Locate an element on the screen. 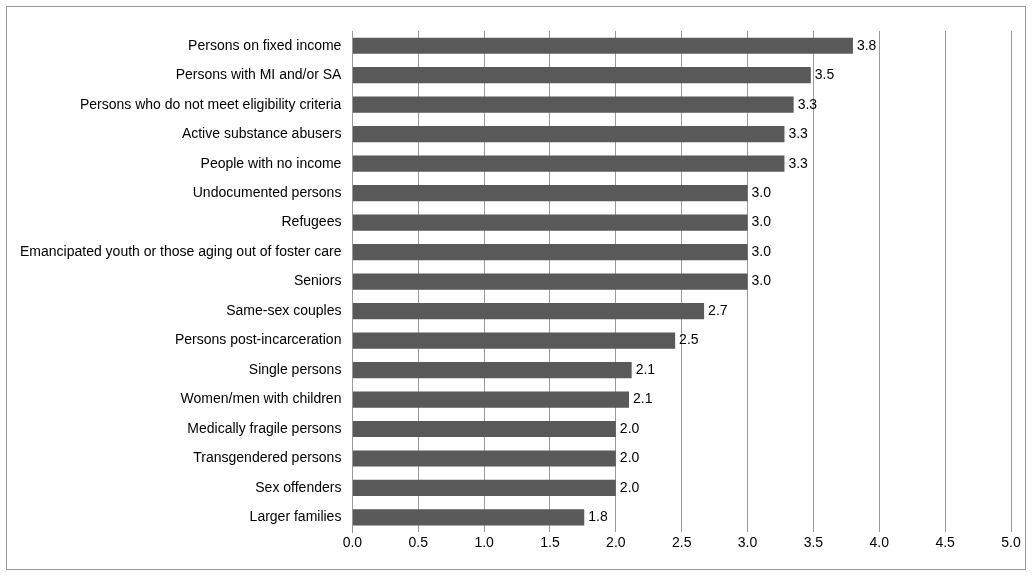 Image resolution: width=1035 pixels, height=578 pixels. x-tick-label: 3.5 is located at coordinates (813, 542).